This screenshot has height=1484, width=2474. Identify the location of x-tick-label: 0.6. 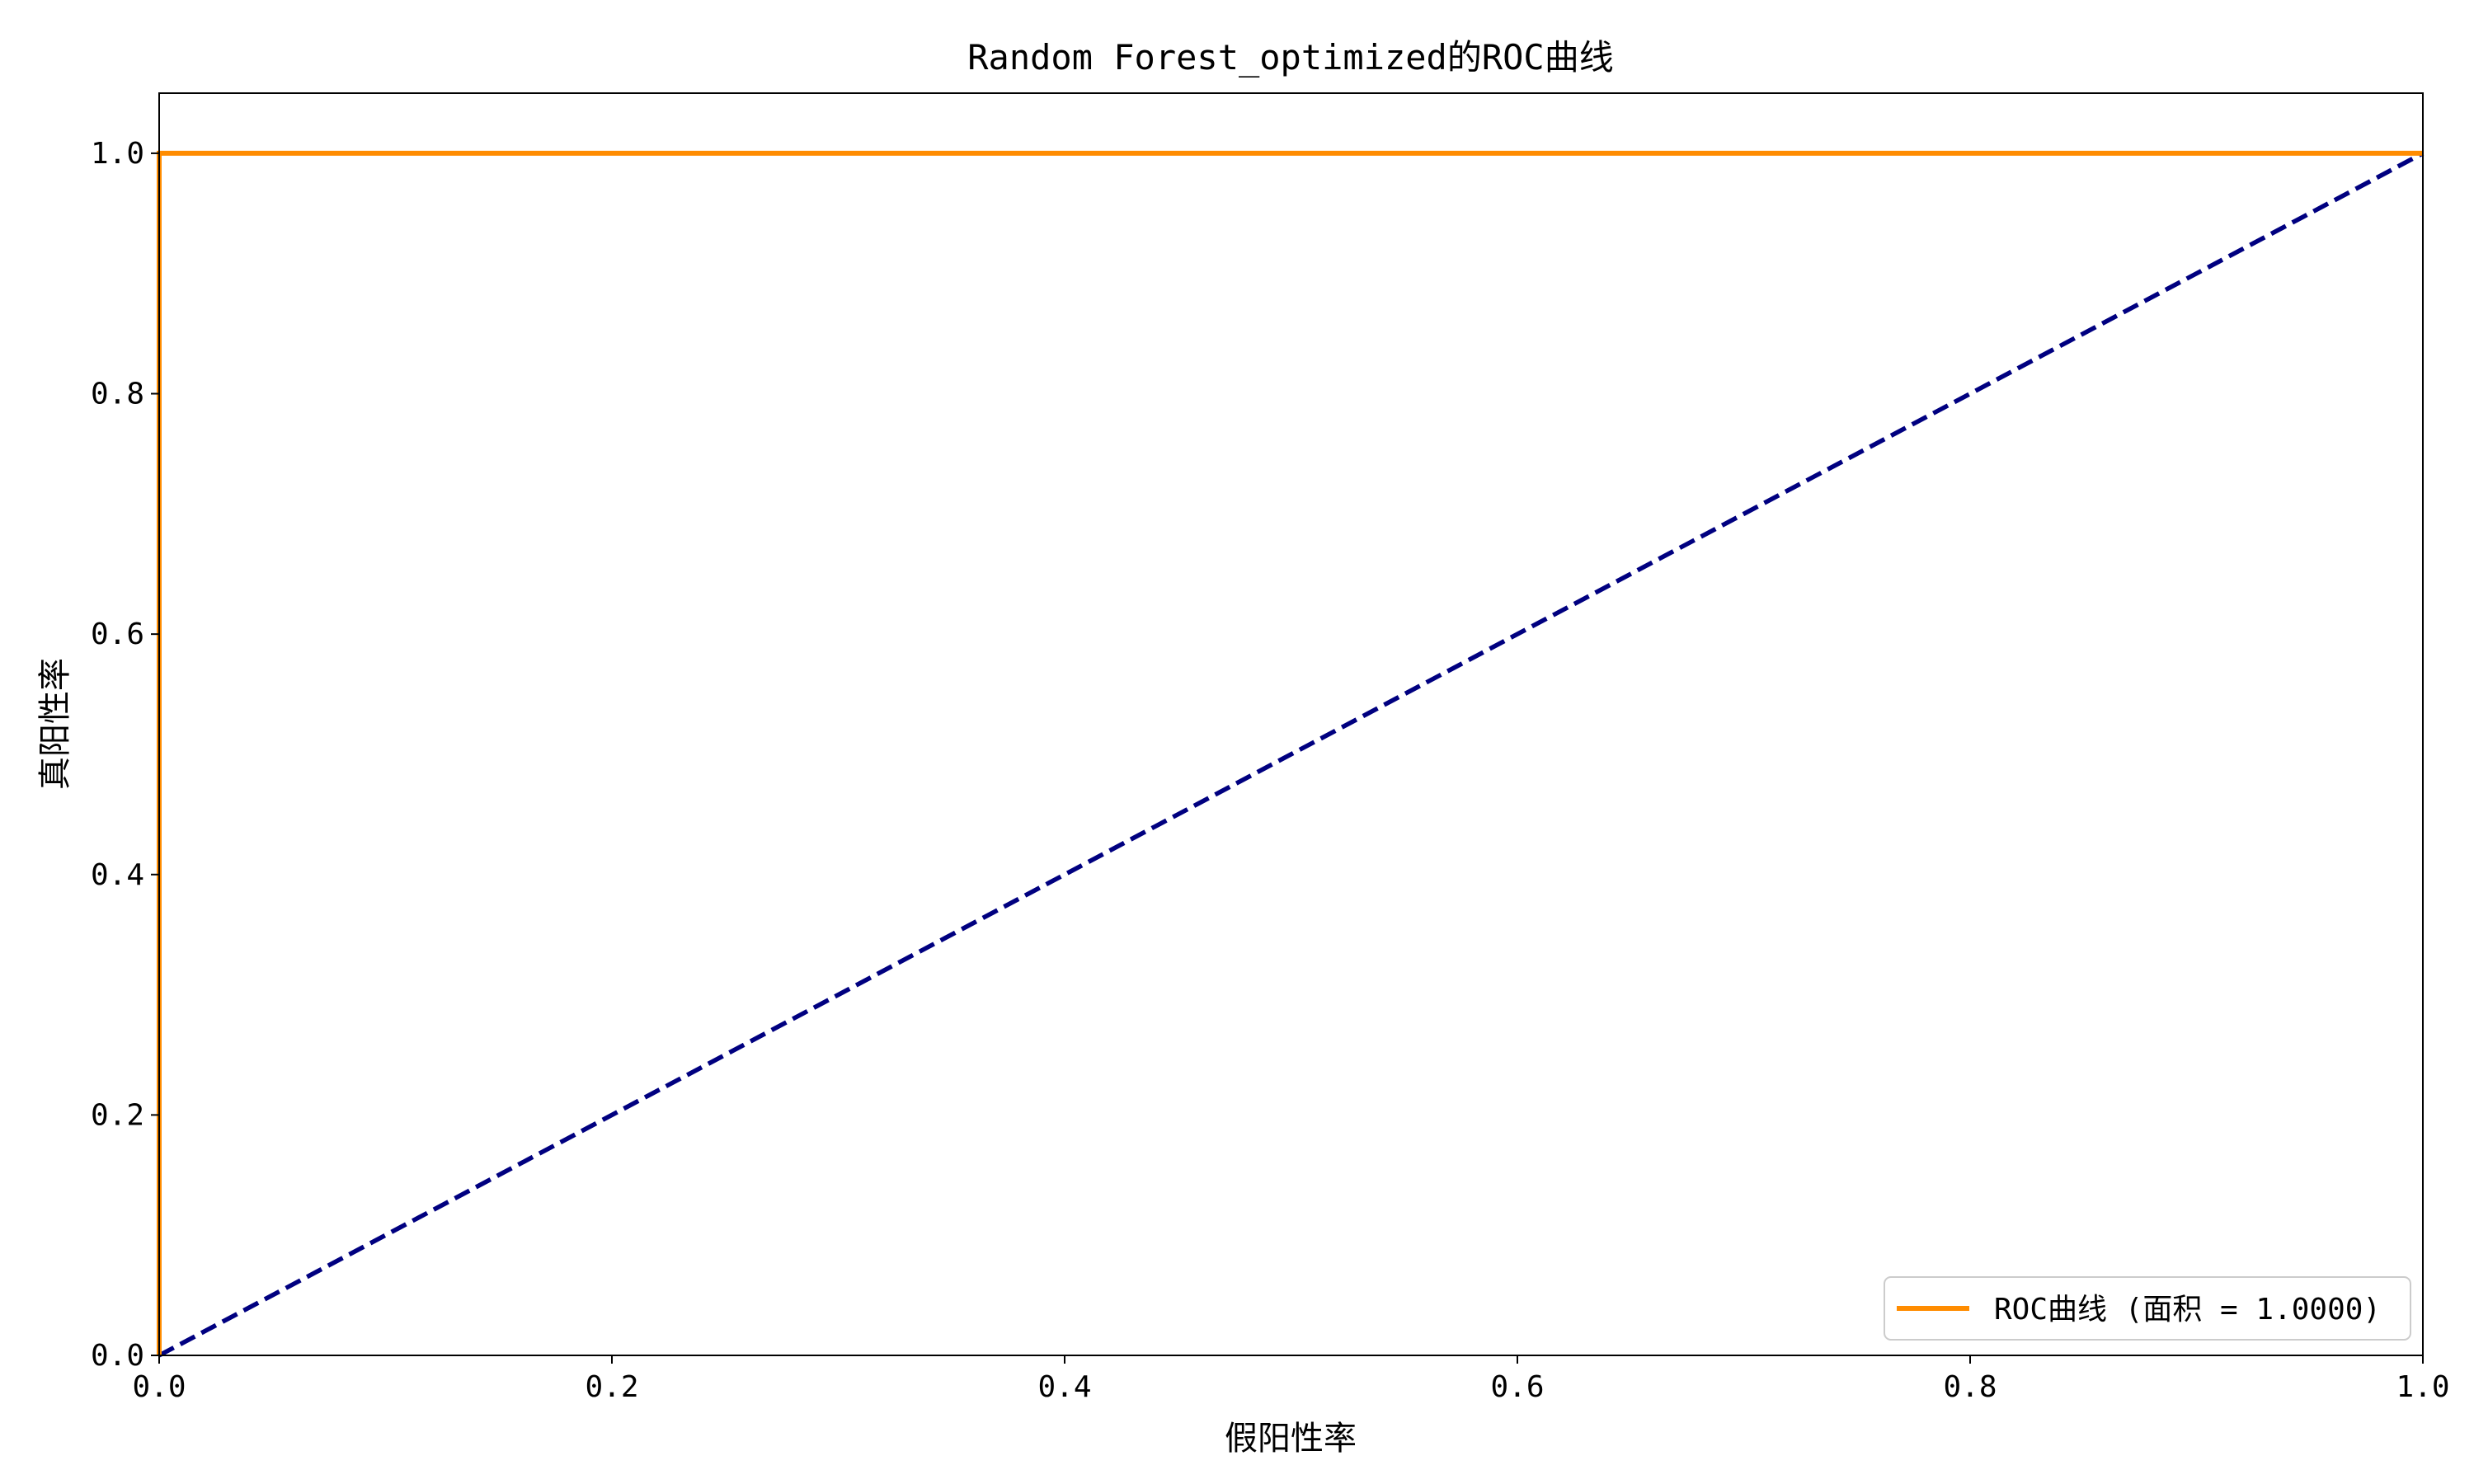
(1517, 1387).